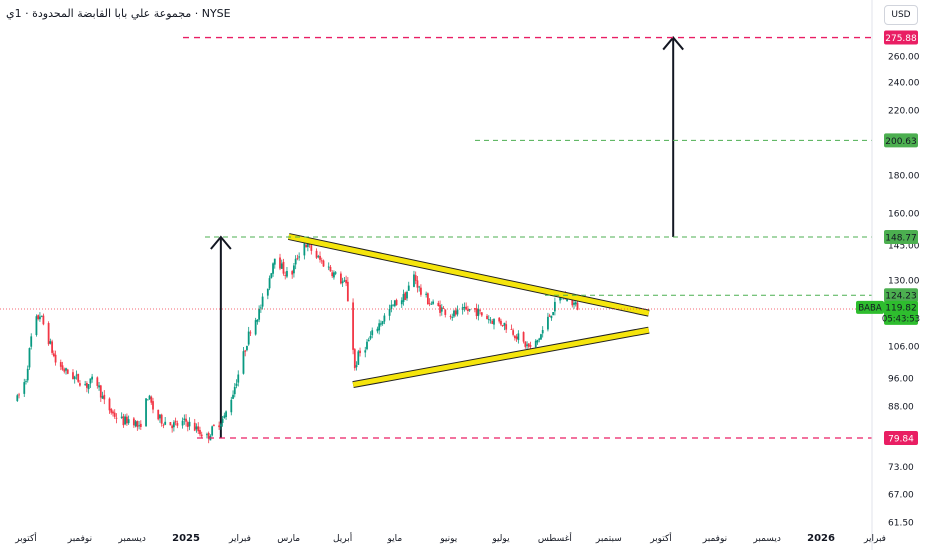  I want to click on y-tick-label: 73.00, so click(901, 468).